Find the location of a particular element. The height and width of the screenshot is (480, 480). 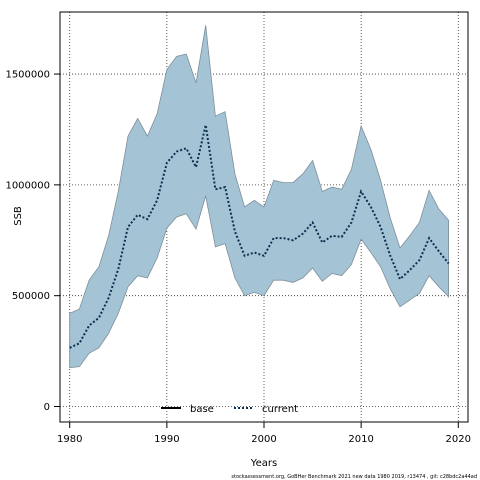

x-tick-label: 2000 is located at coordinates (263, 439).